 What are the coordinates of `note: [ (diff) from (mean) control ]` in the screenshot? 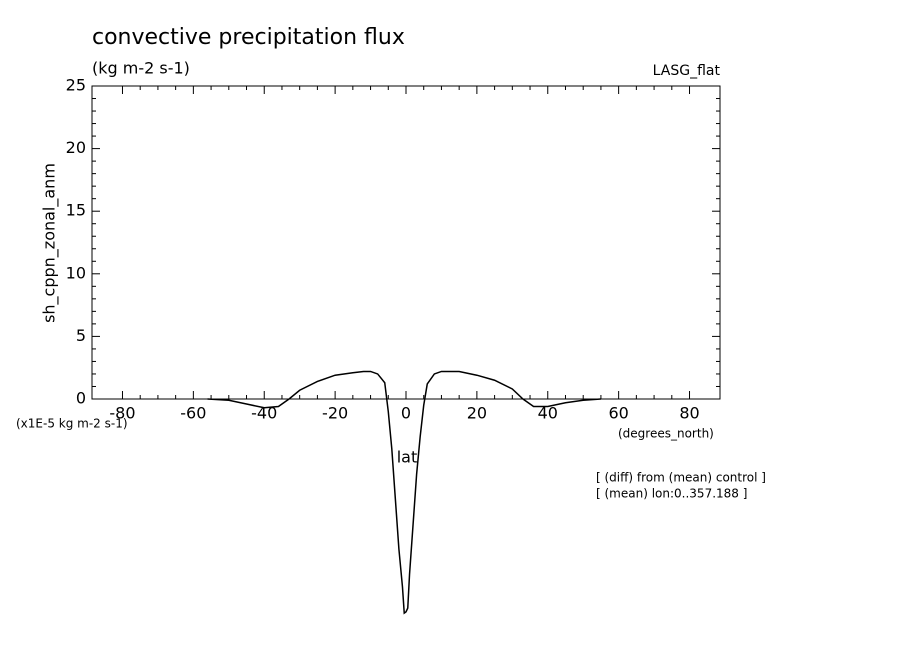 It's located at (681, 478).